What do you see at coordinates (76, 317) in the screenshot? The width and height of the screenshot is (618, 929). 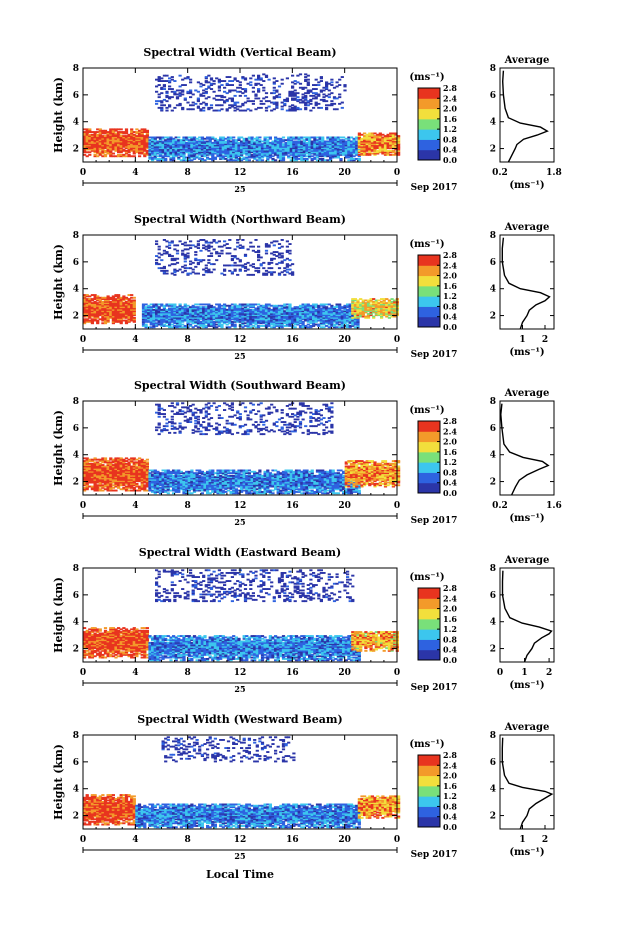 I see `y-tick-label: 2` at bounding box center [76, 317].